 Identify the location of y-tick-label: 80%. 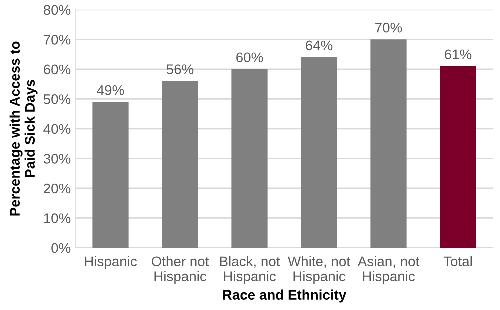
(57, 10).